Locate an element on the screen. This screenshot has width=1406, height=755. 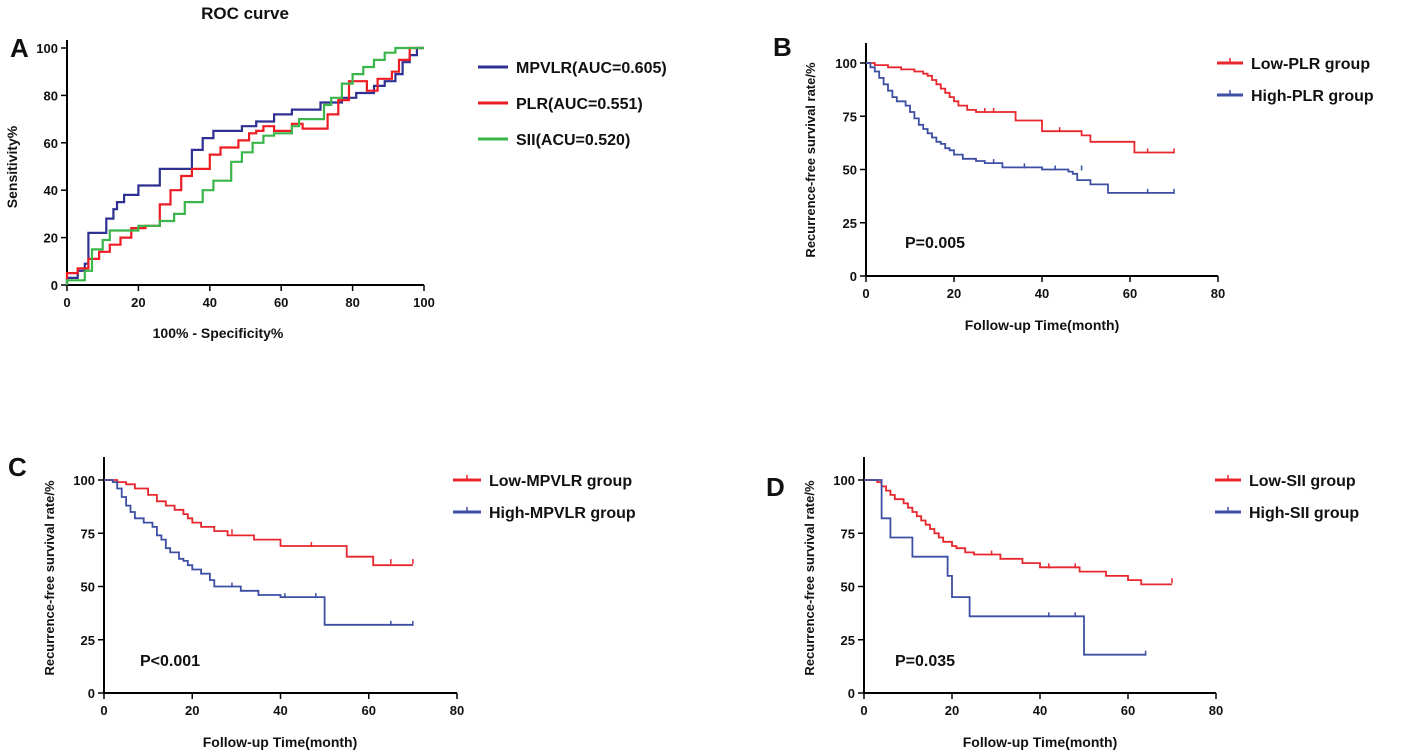
panel-c-legend-label: Low-MPVLR group is located at coordinates (560, 481).